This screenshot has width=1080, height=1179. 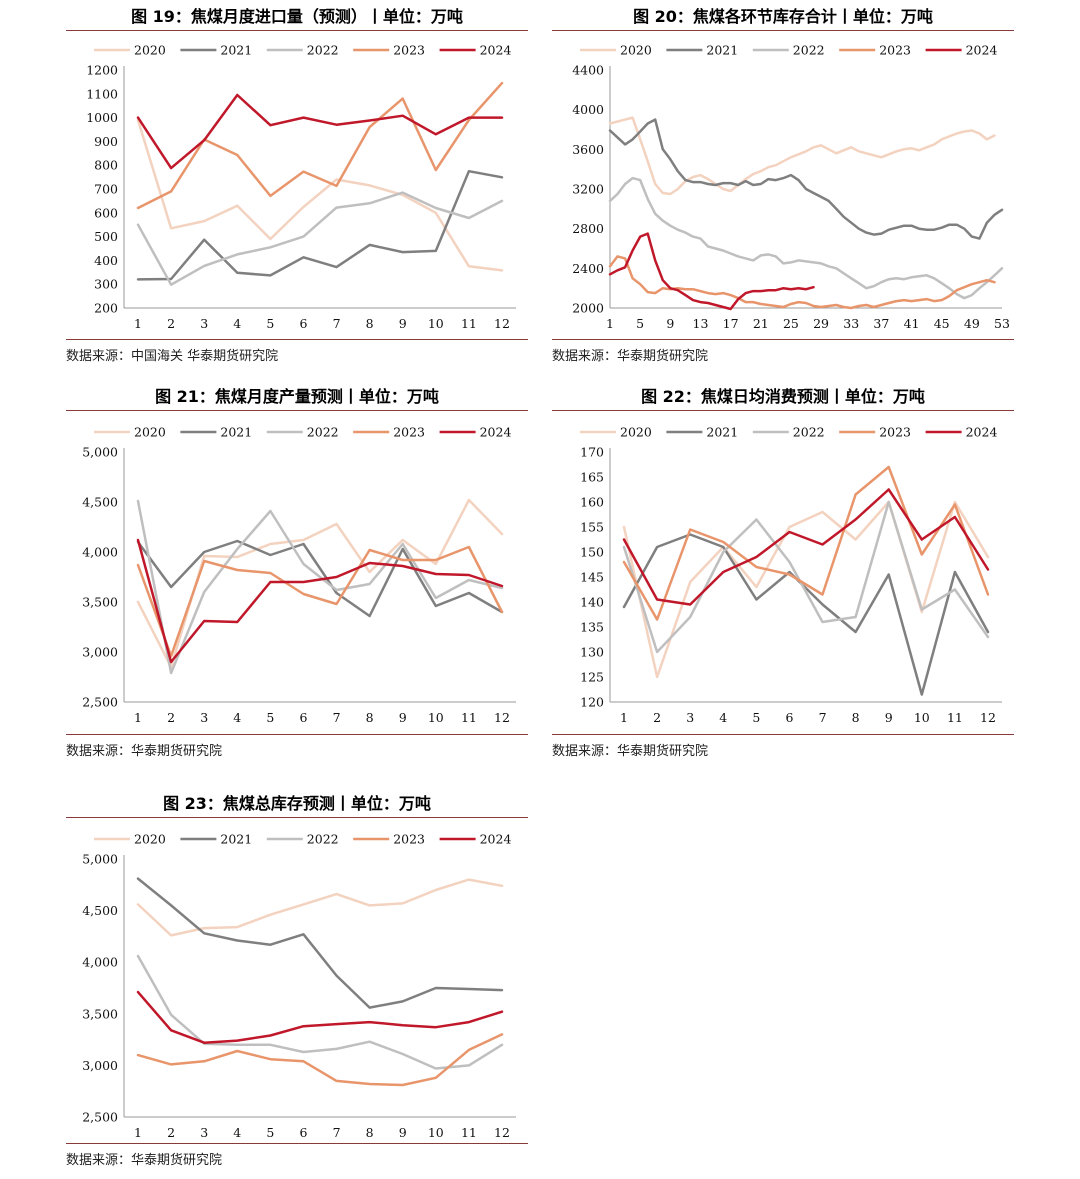 I want to click on x-tick-label: 17, so click(x=731, y=323).